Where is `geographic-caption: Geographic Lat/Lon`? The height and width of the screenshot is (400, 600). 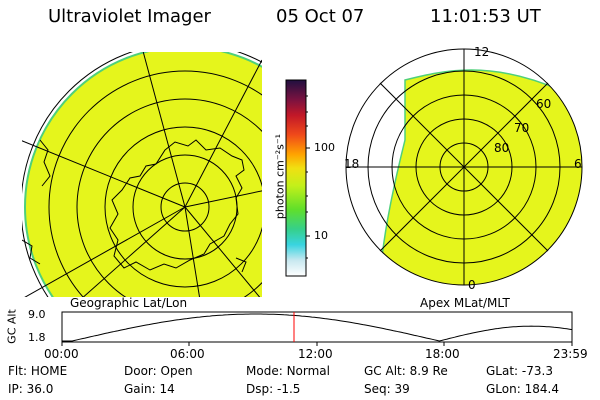
geographic-caption: Geographic Lat/Lon is located at coordinates (129, 303).